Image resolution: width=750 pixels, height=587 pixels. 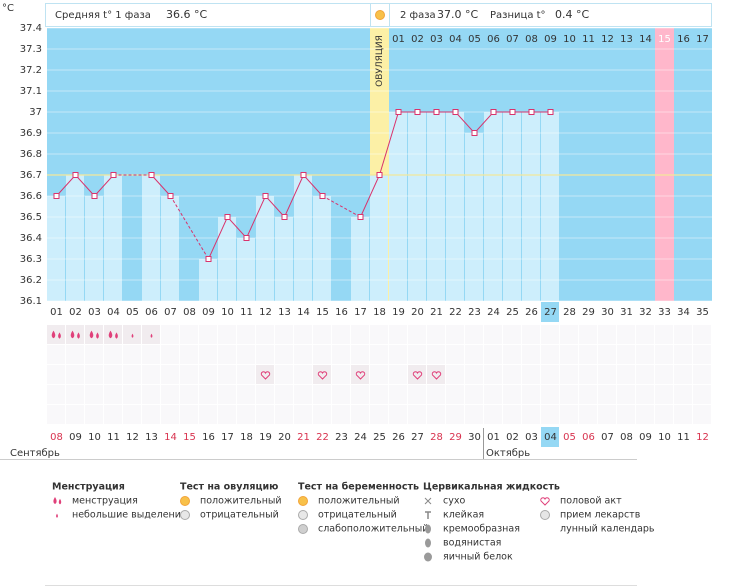 What do you see at coordinates (454, 501) in the screenshot?
I see `legend-item: сухо` at bounding box center [454, 501].